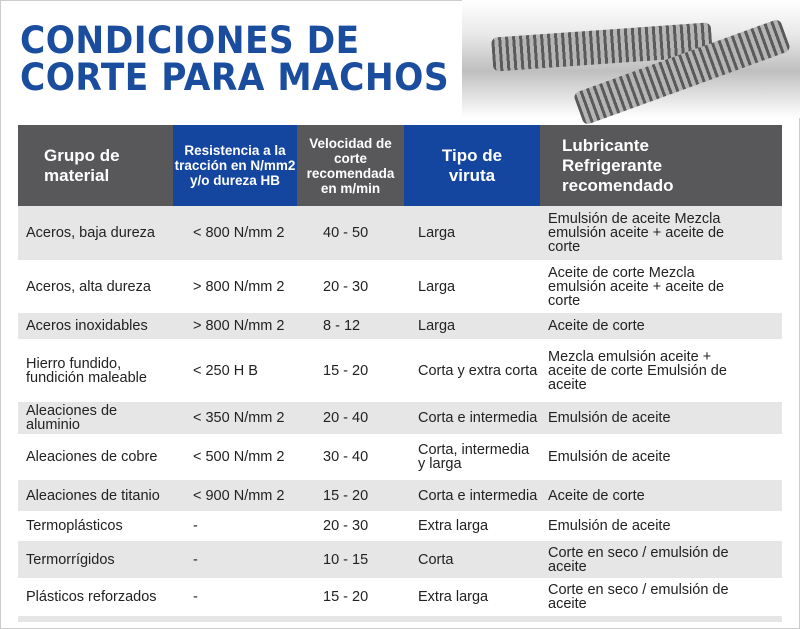  What do you see at coordinates (350, 233) in the screenshot?
I see `cell-speed: 40 - 50` at bounding box center [350, 233].